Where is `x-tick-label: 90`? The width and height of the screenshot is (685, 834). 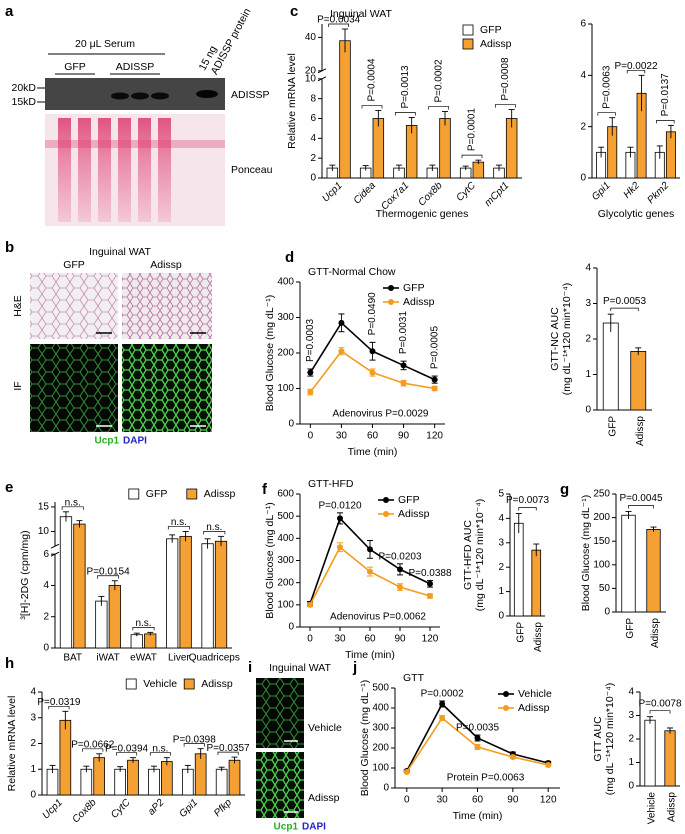 x-tick-label: 90 is located at coordinates (400, 639).